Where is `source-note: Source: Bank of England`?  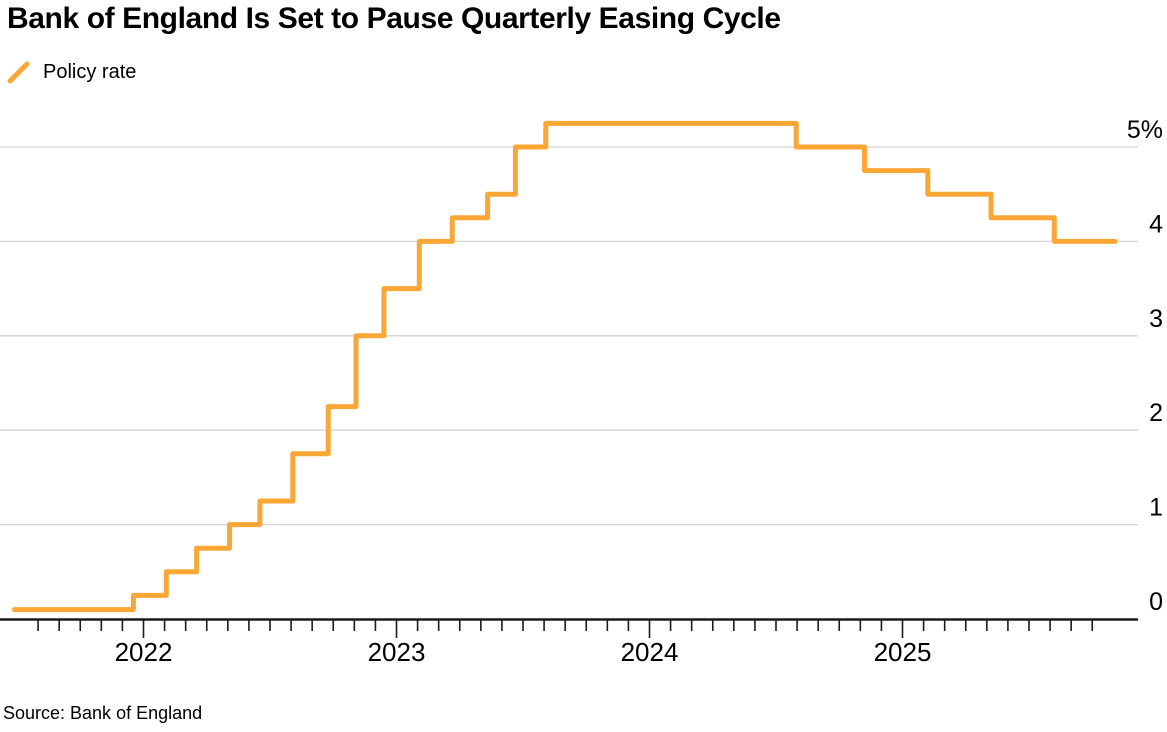 source-note: Source: Bank of England is located at coordinates (103, 713).